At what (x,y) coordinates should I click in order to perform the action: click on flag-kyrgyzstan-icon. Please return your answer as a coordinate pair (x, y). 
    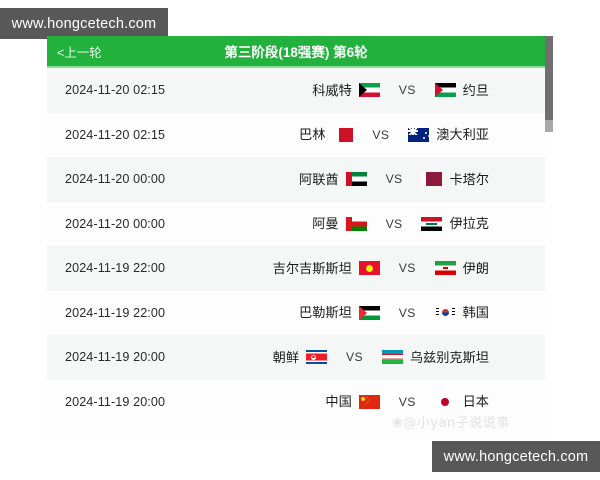
    Looking at the image, I should click on (369, 268).